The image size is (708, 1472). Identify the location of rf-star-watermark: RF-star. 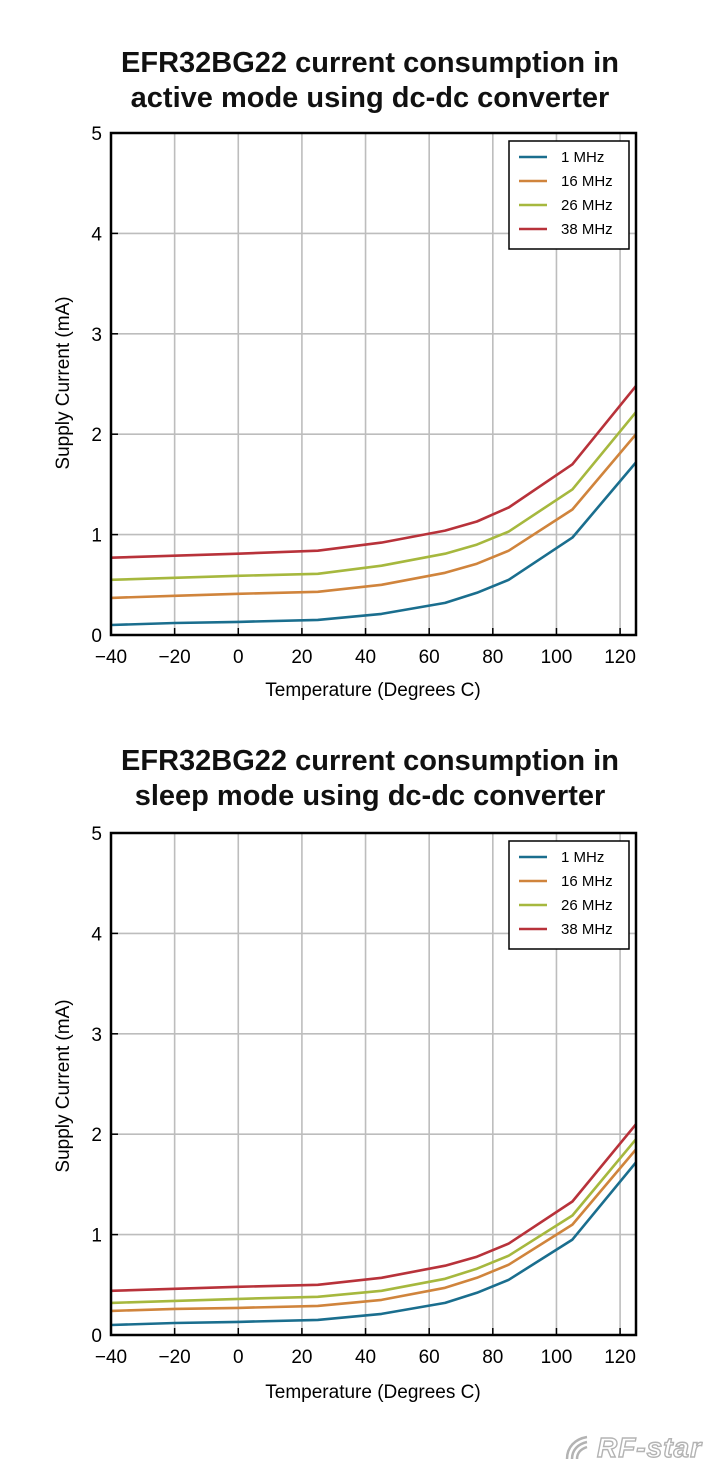
(631, 1448).